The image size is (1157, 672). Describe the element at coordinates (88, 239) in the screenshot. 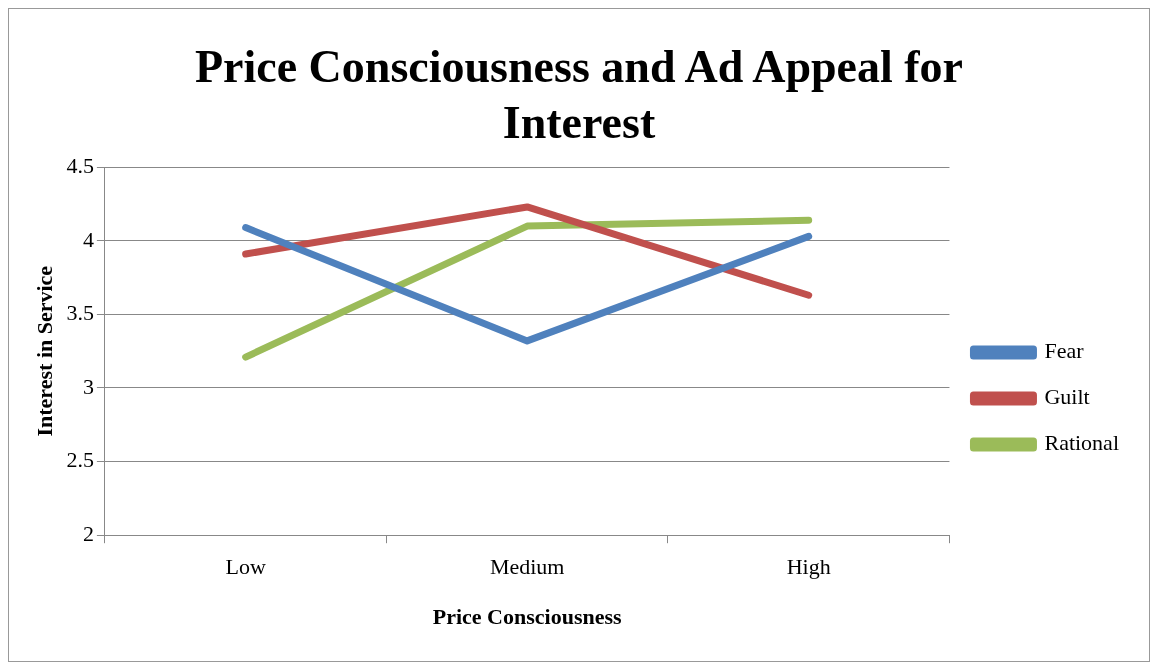

I see `y-tick-label: 4` at that location.